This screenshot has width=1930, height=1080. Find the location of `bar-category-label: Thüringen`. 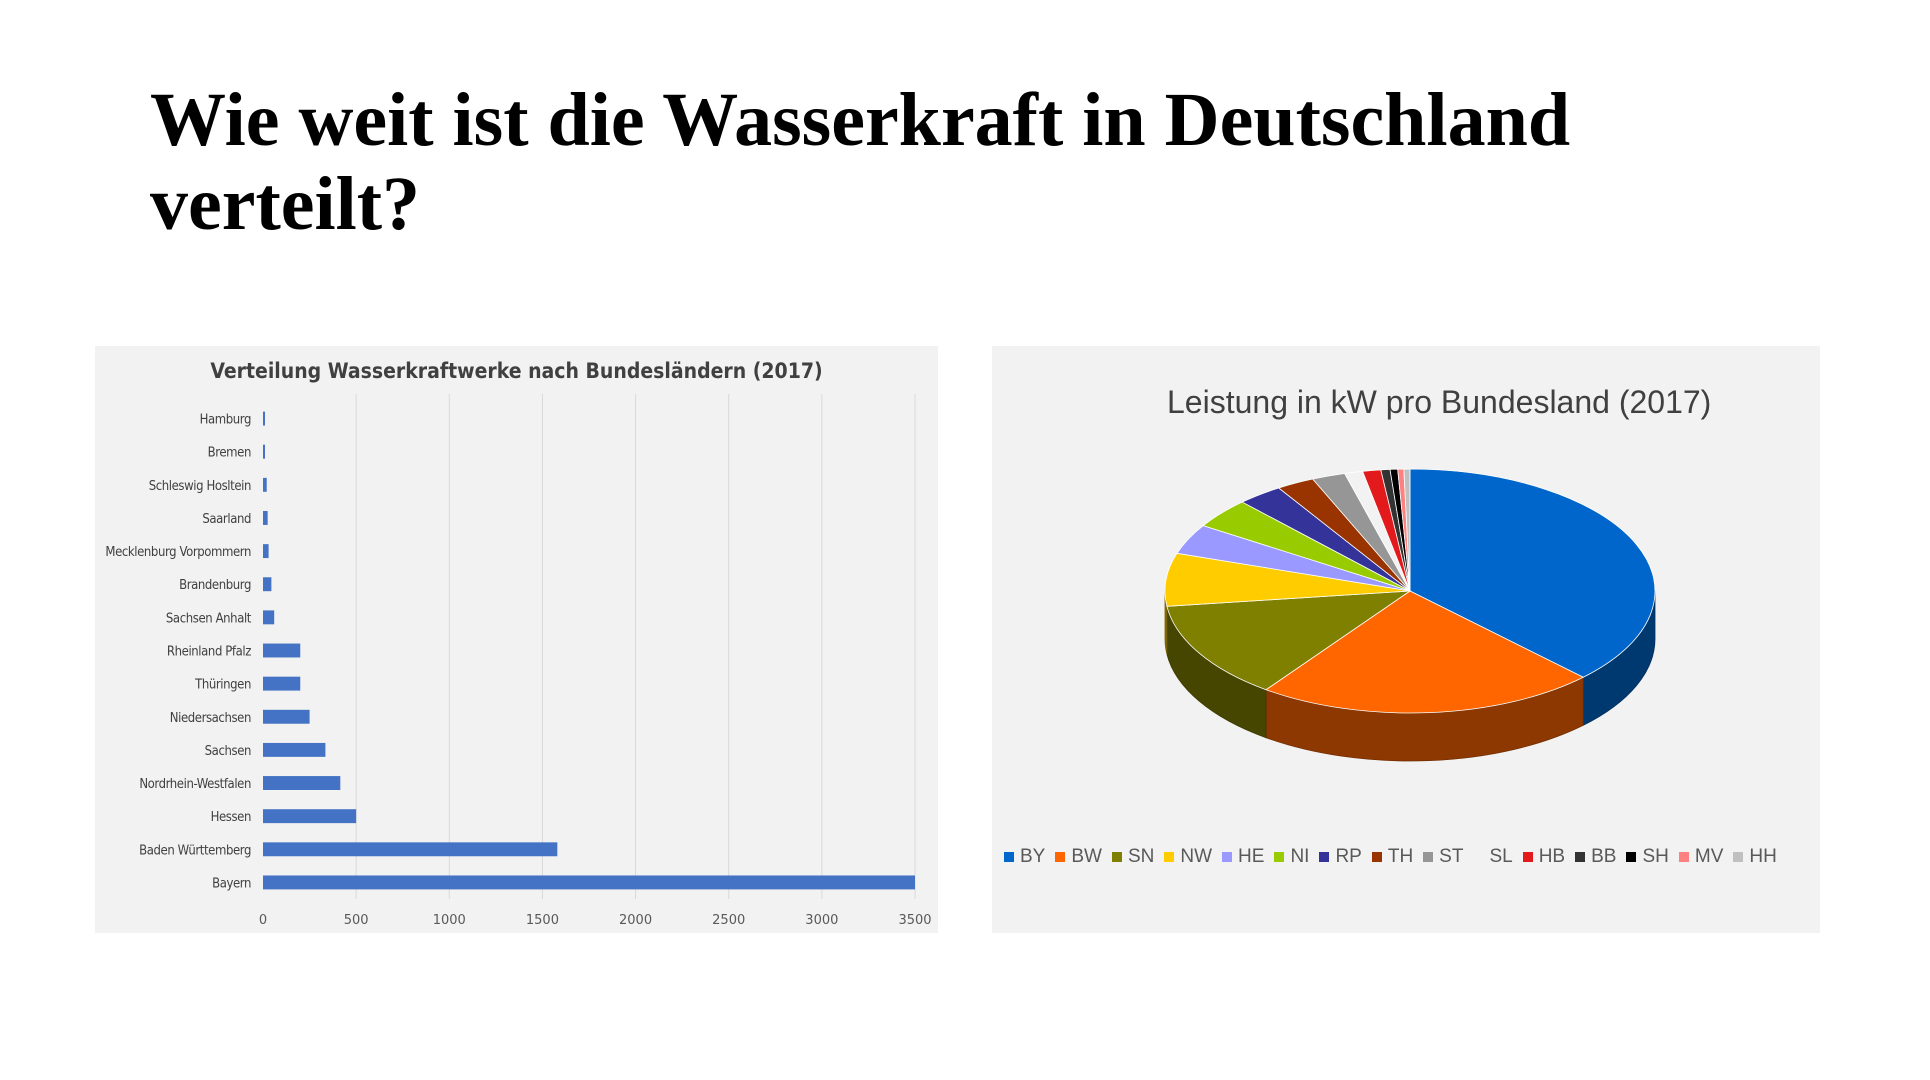

bar-category-label: Thüringen is located at coordinates (222, 685).